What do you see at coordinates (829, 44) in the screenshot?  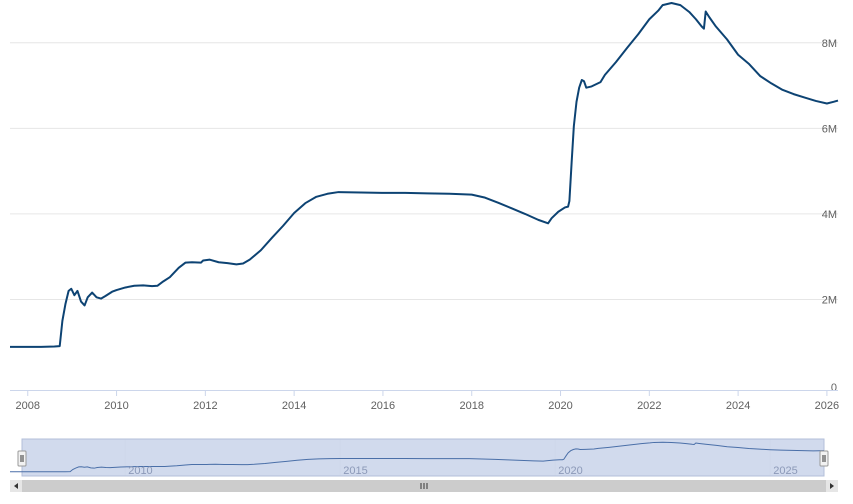 I see `y-tick-label: 8M` at bounding box center [829, 44].